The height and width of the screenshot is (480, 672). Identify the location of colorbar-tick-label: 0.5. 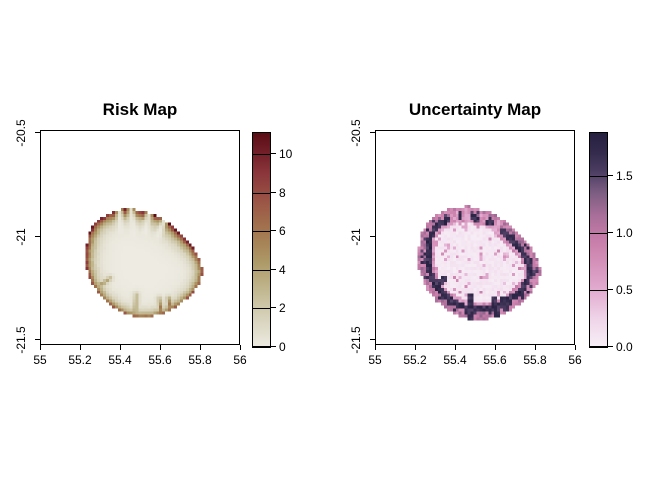
(624, 290).